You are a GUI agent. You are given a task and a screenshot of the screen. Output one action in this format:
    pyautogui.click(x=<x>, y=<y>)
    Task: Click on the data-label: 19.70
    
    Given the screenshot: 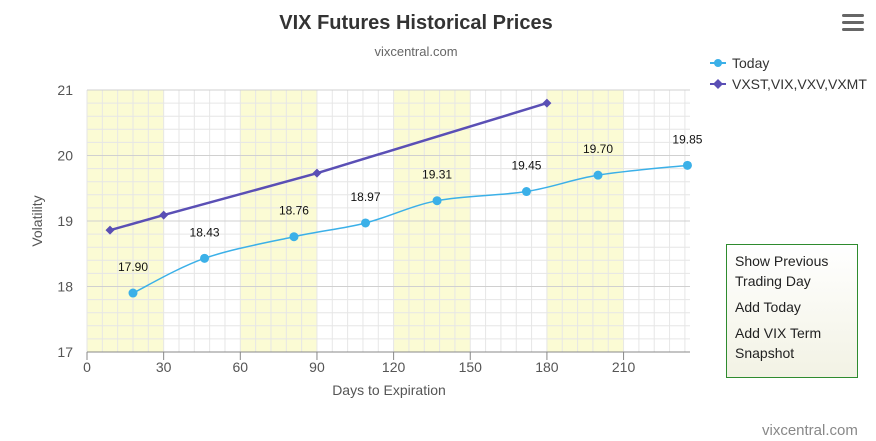 What is the action you would take?
    pyautogui.click(x=598, y=149)
    